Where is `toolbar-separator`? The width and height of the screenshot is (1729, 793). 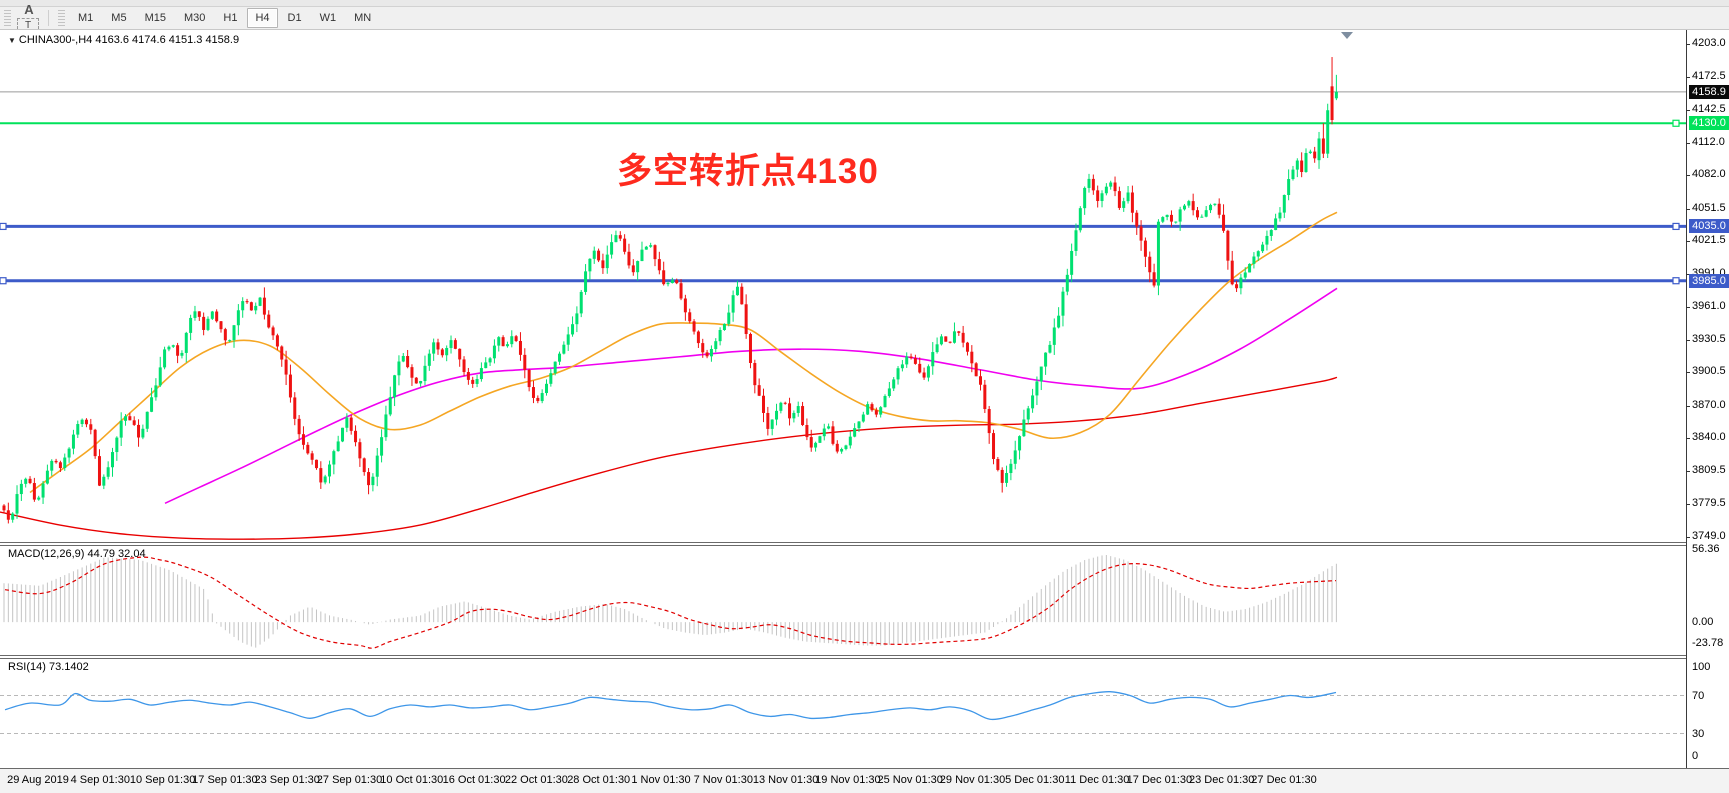
toolbar-separator is located at coordinates (48, 18).